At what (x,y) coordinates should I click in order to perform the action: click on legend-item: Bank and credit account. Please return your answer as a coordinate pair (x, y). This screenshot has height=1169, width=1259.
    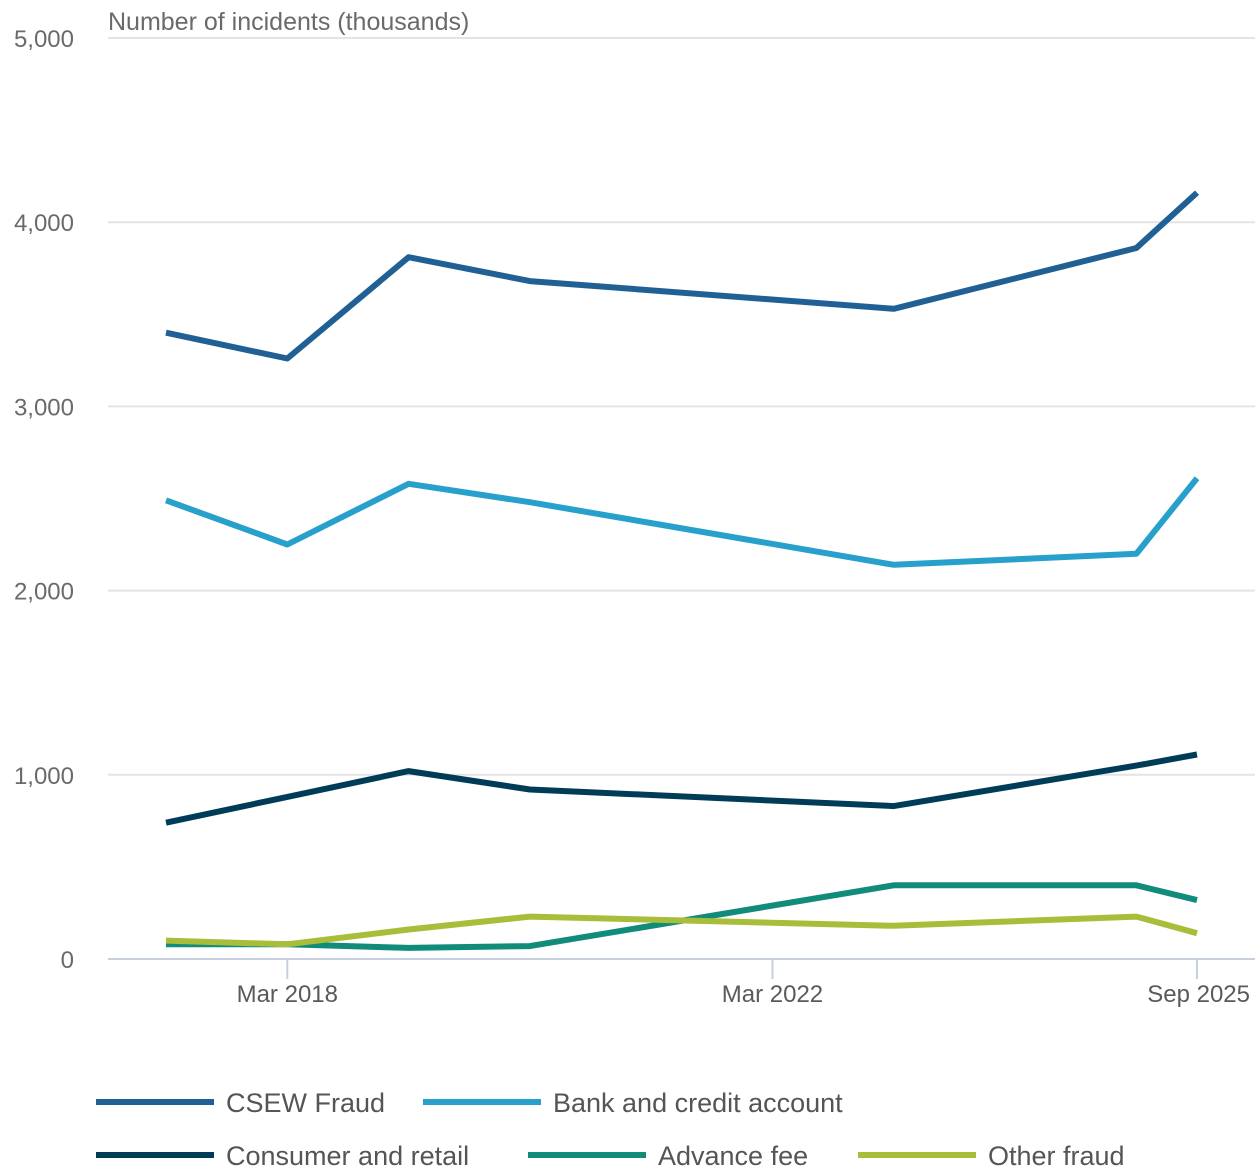
    Looking at the image, I should click on (633, 1103).